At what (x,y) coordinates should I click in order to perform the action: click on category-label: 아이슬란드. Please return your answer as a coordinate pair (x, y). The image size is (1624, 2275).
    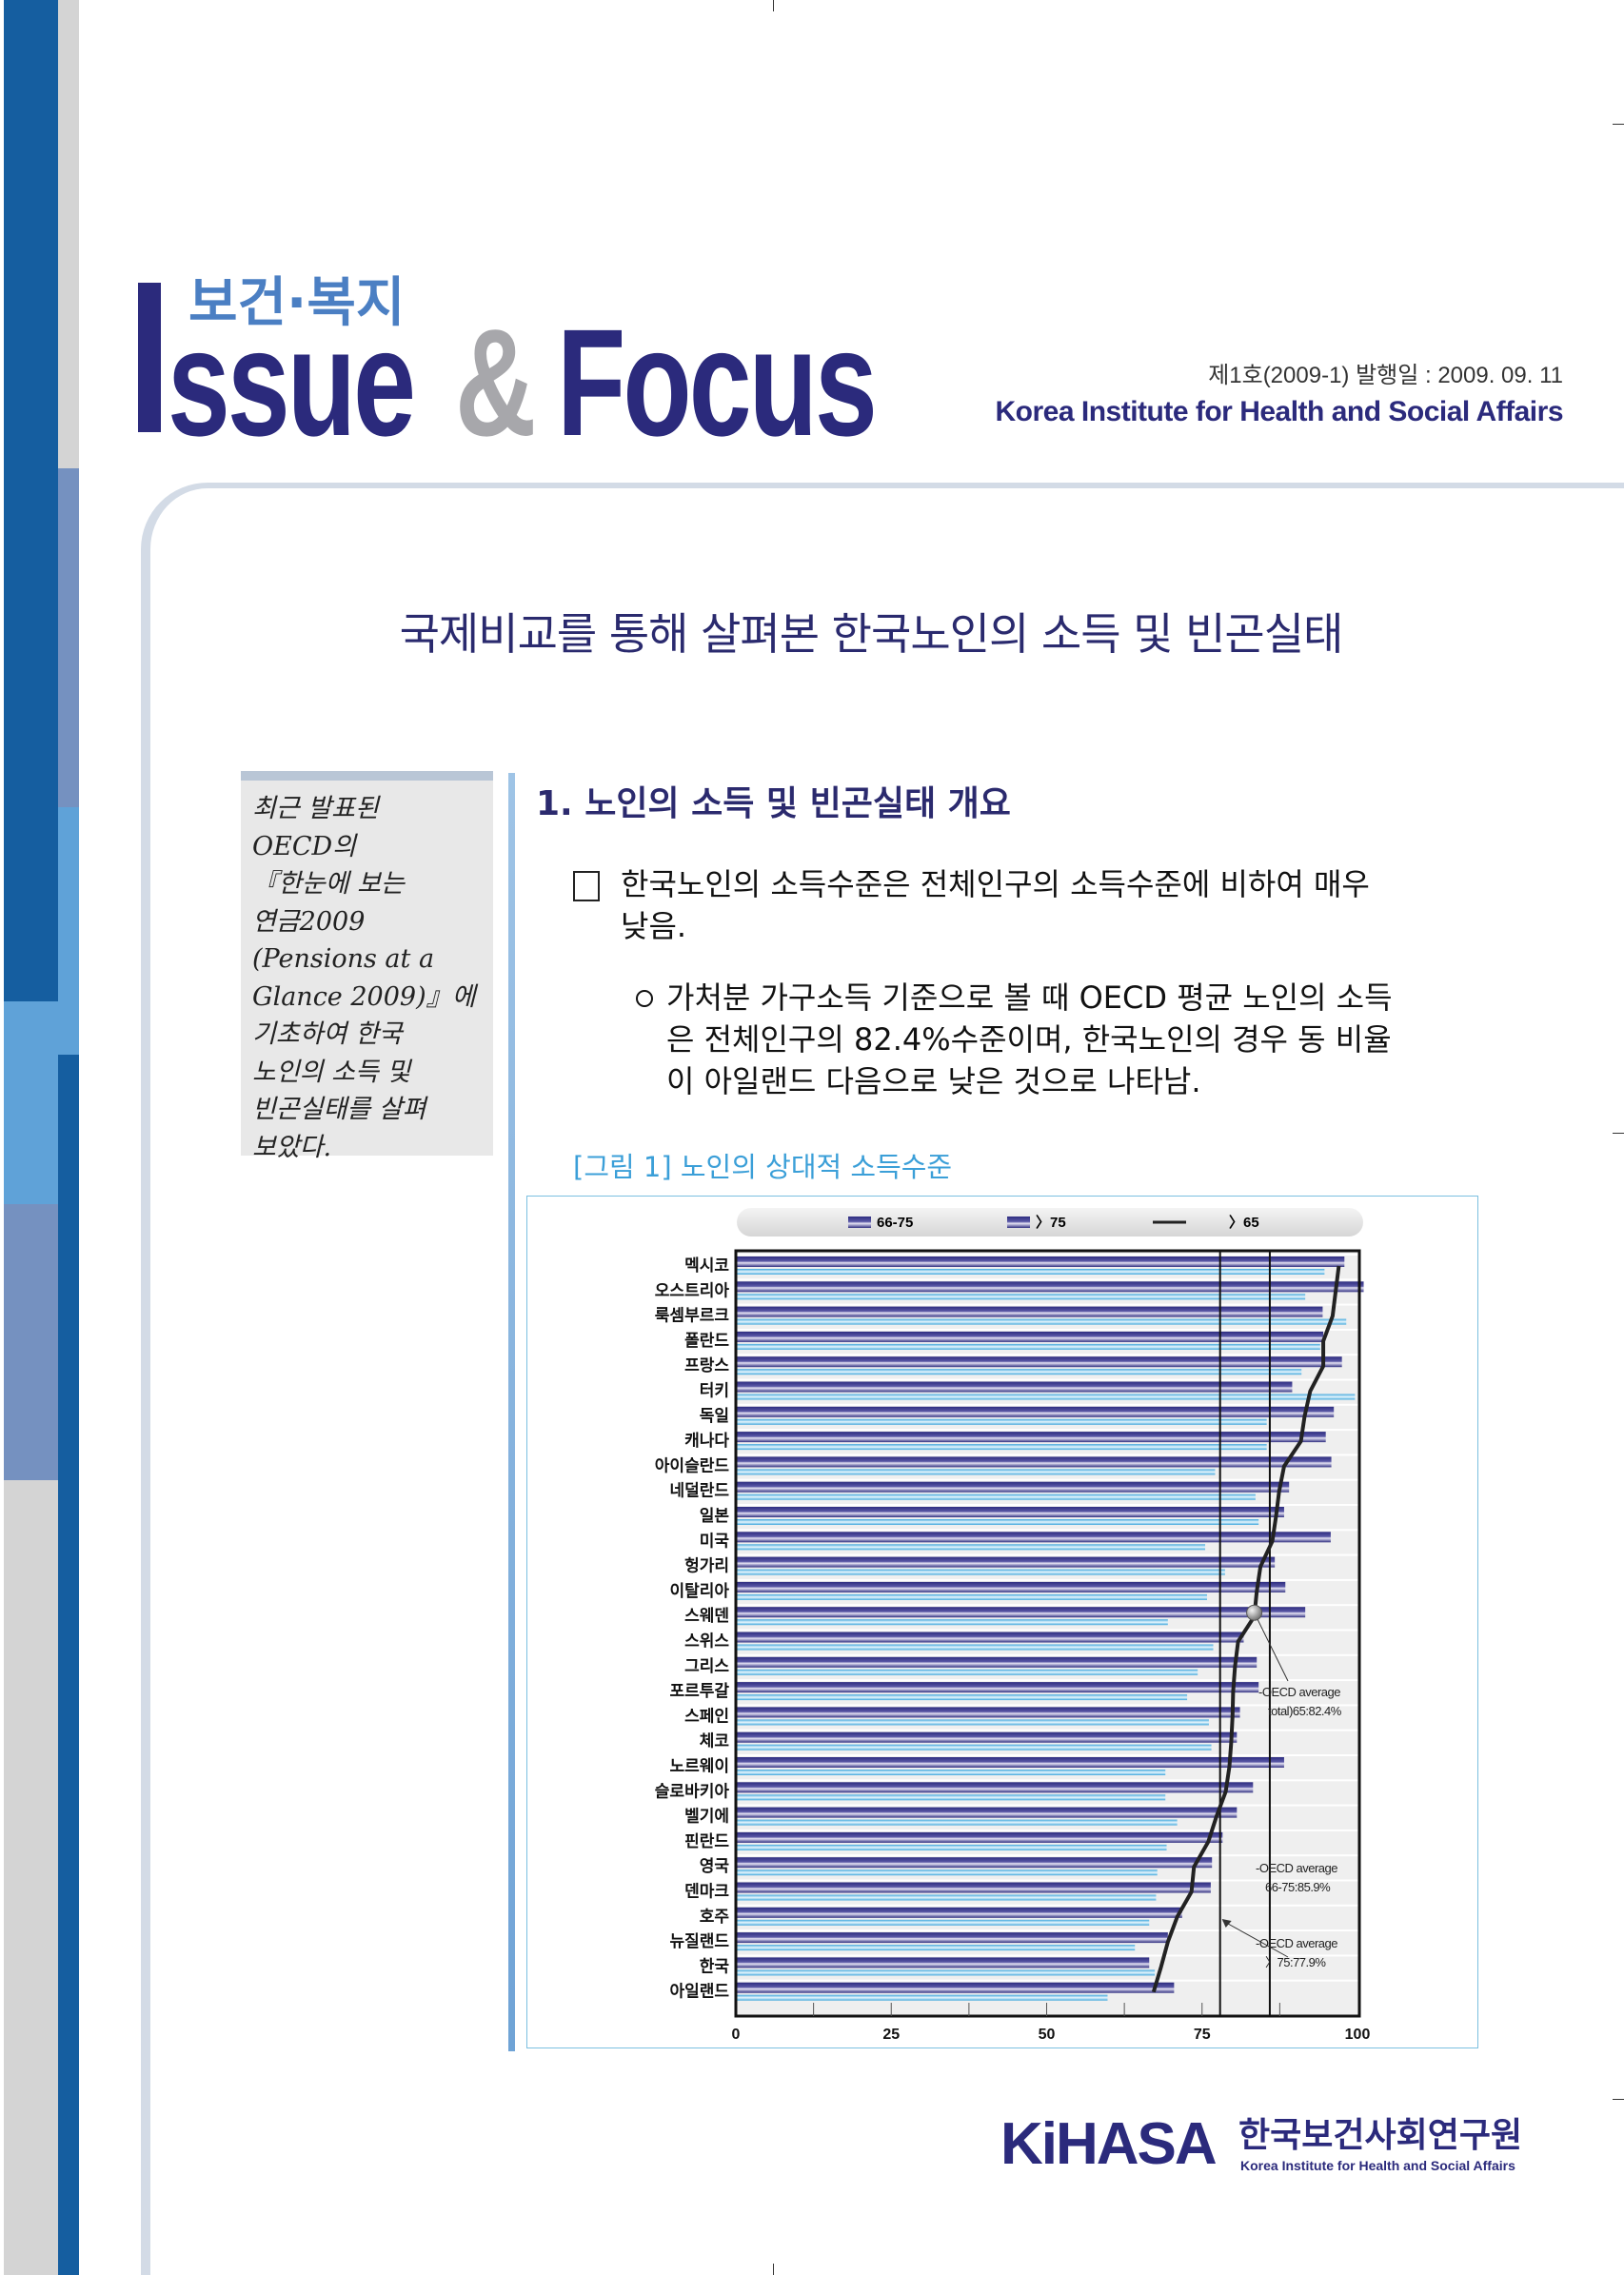
    Looking at the image, I should click on (692, 1465).